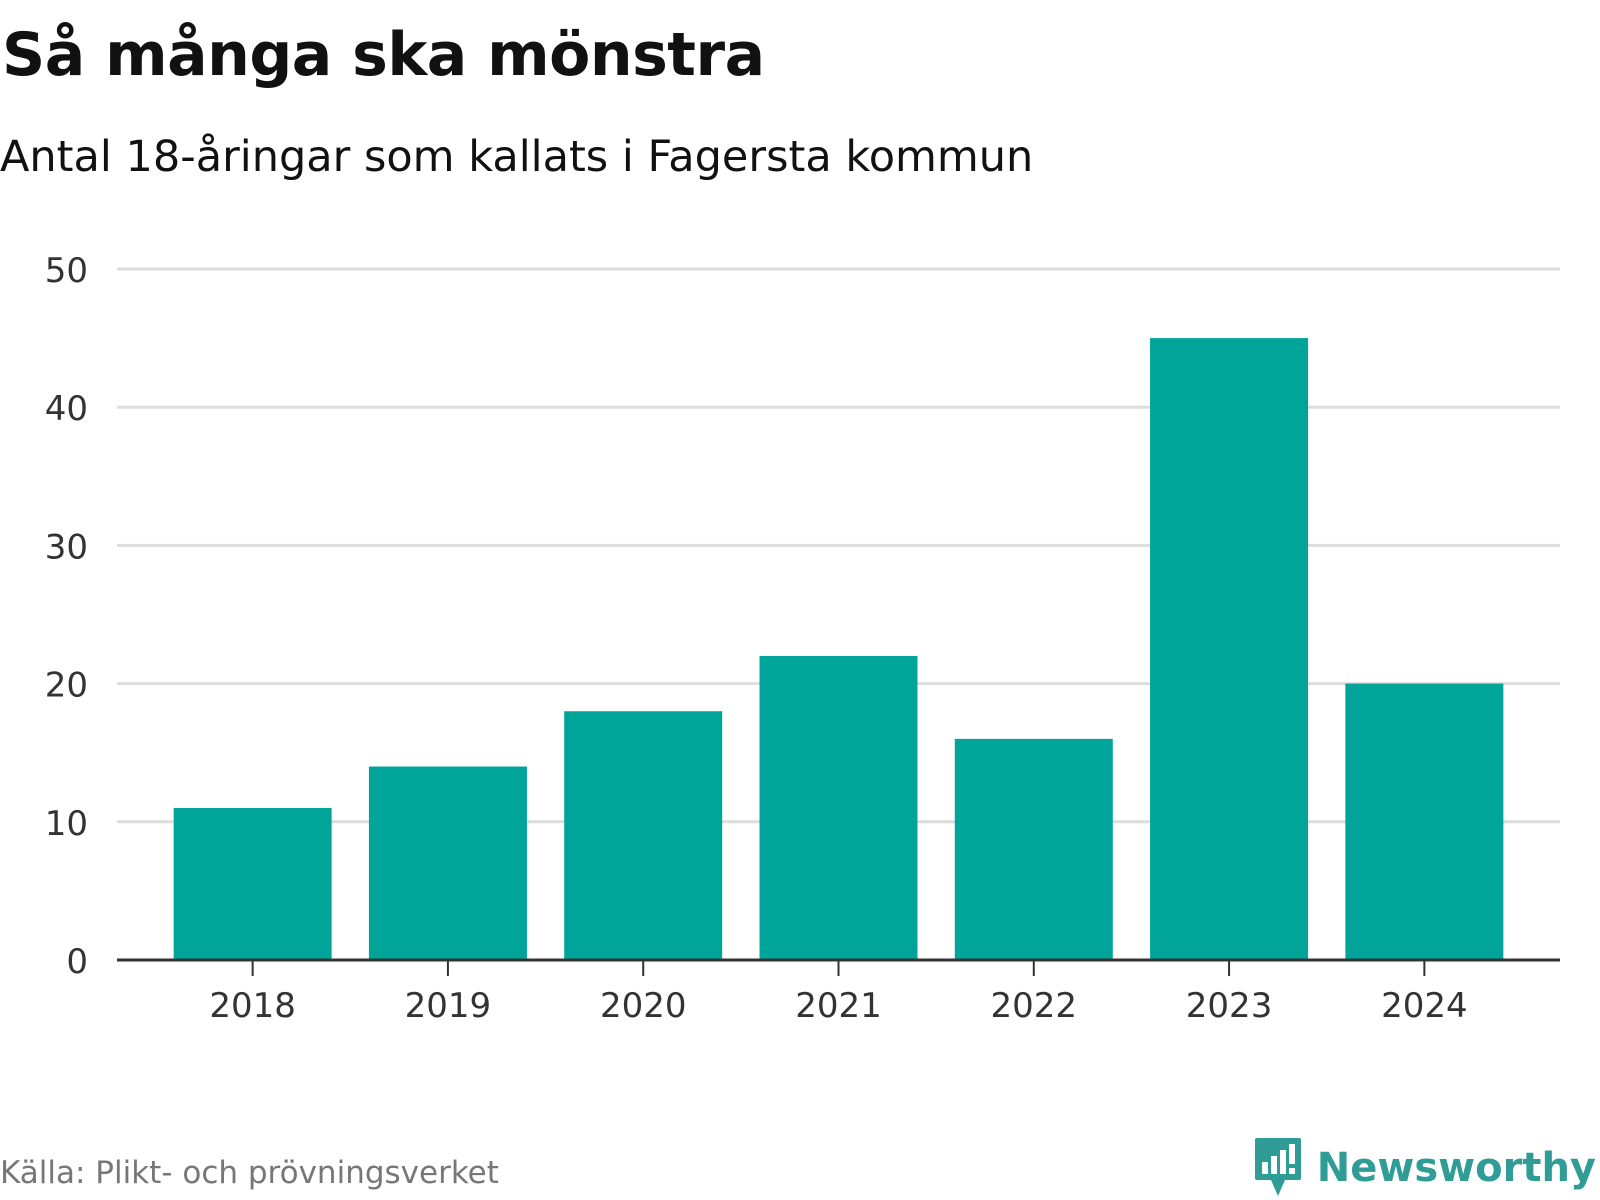 This screenshot has width=1600, height=1200. Describe the element at coordinates (838, 1006) in the screenshot. I see `x-tick-label: 2021` at that location.